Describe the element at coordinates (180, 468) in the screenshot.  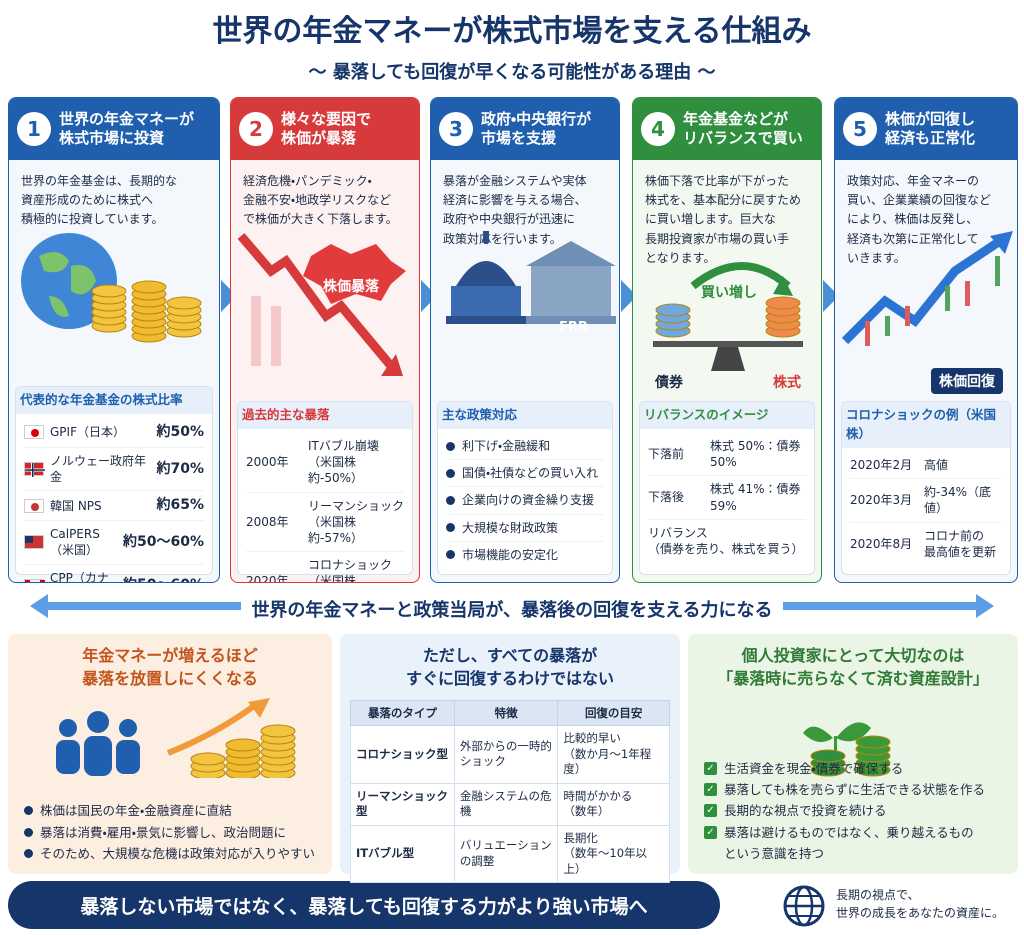
I see `row-value: 約70%` at that location.